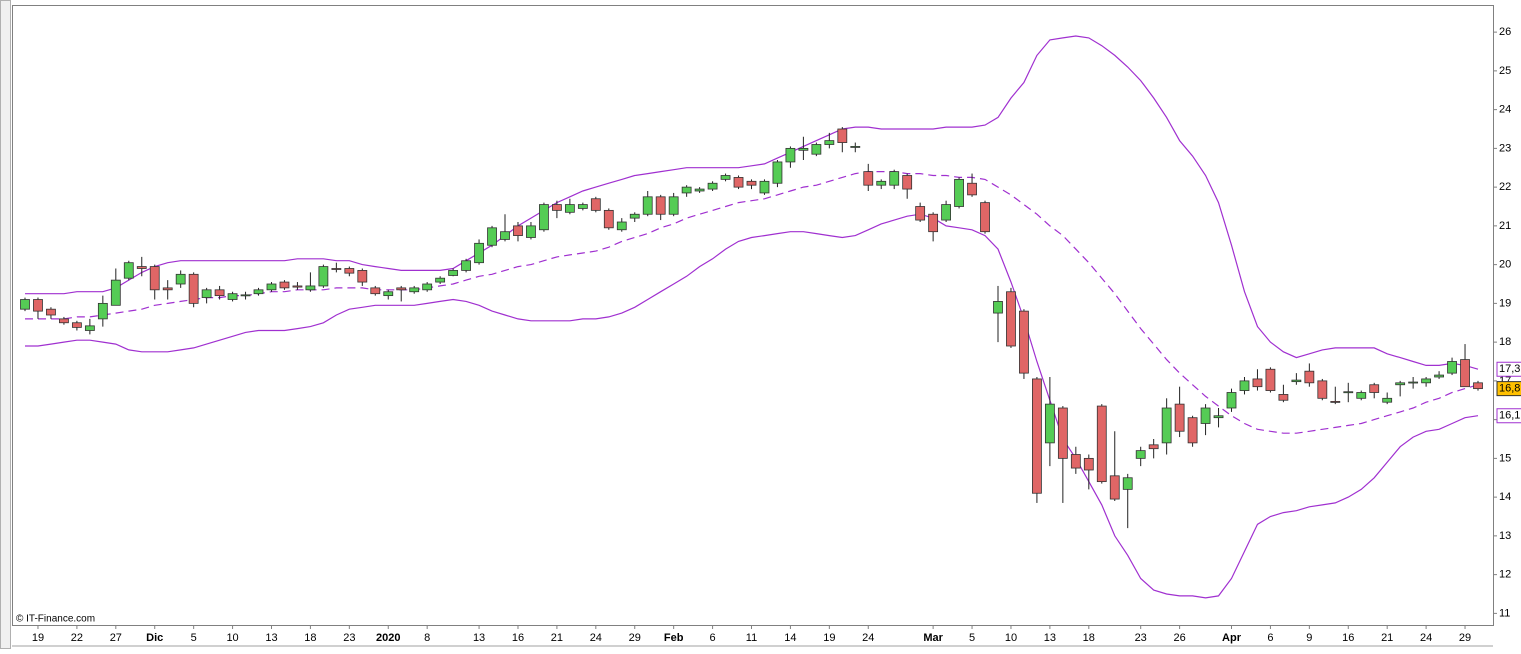 The image size is (1521, 654). What do you see at coordinates (1505, 575) in the screenshot?
I see `y-tick-label: 12` at bounding box center [1505, 575].